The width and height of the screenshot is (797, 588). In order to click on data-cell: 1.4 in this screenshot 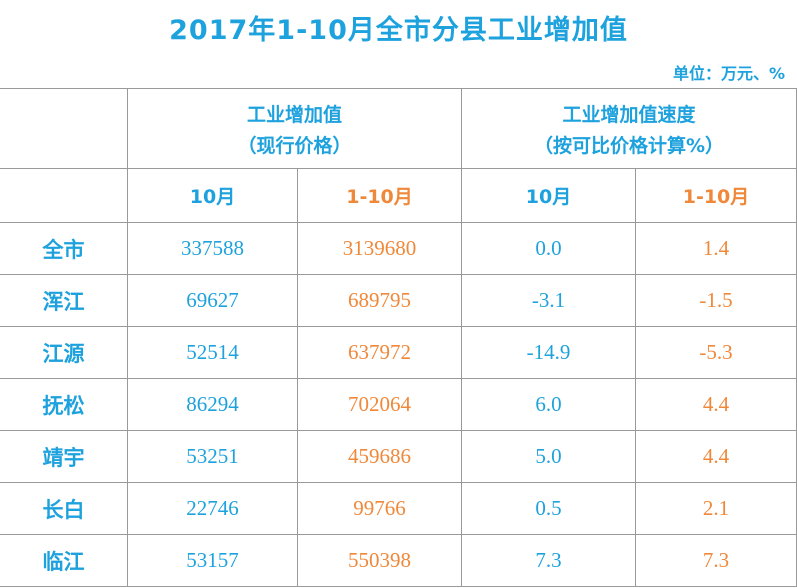, I will do `click(716, 249)`.